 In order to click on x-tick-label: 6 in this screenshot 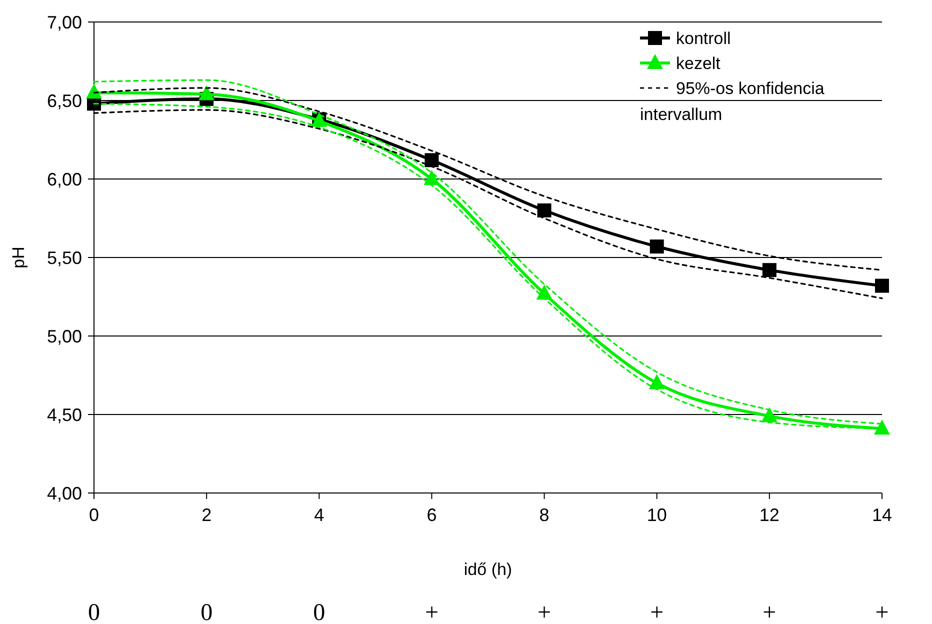, I will do `click(431, 515)`.